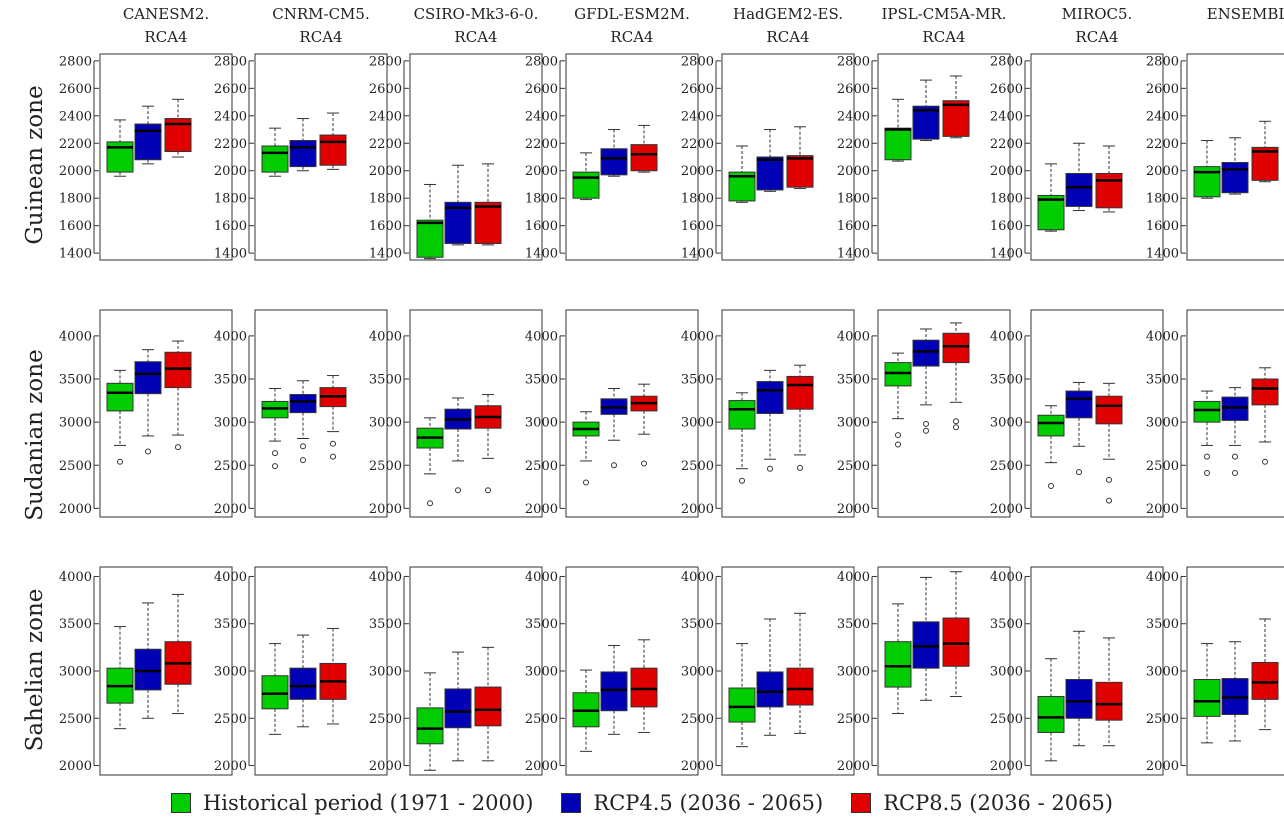 This screenshot has height=828, width=1284. I want to click on legend-item-rcp85: RCP8.5 (2036 - 2065), so click(982, 803).